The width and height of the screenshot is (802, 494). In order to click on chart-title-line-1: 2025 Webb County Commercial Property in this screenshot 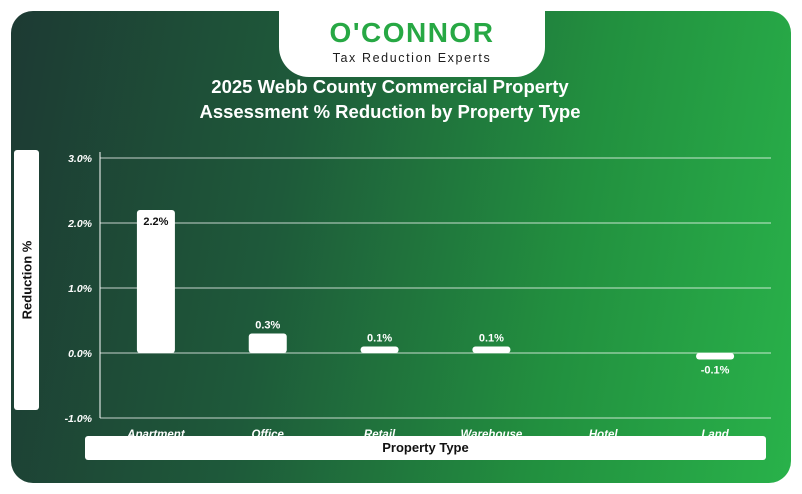, I will do `click(390, 86)`.